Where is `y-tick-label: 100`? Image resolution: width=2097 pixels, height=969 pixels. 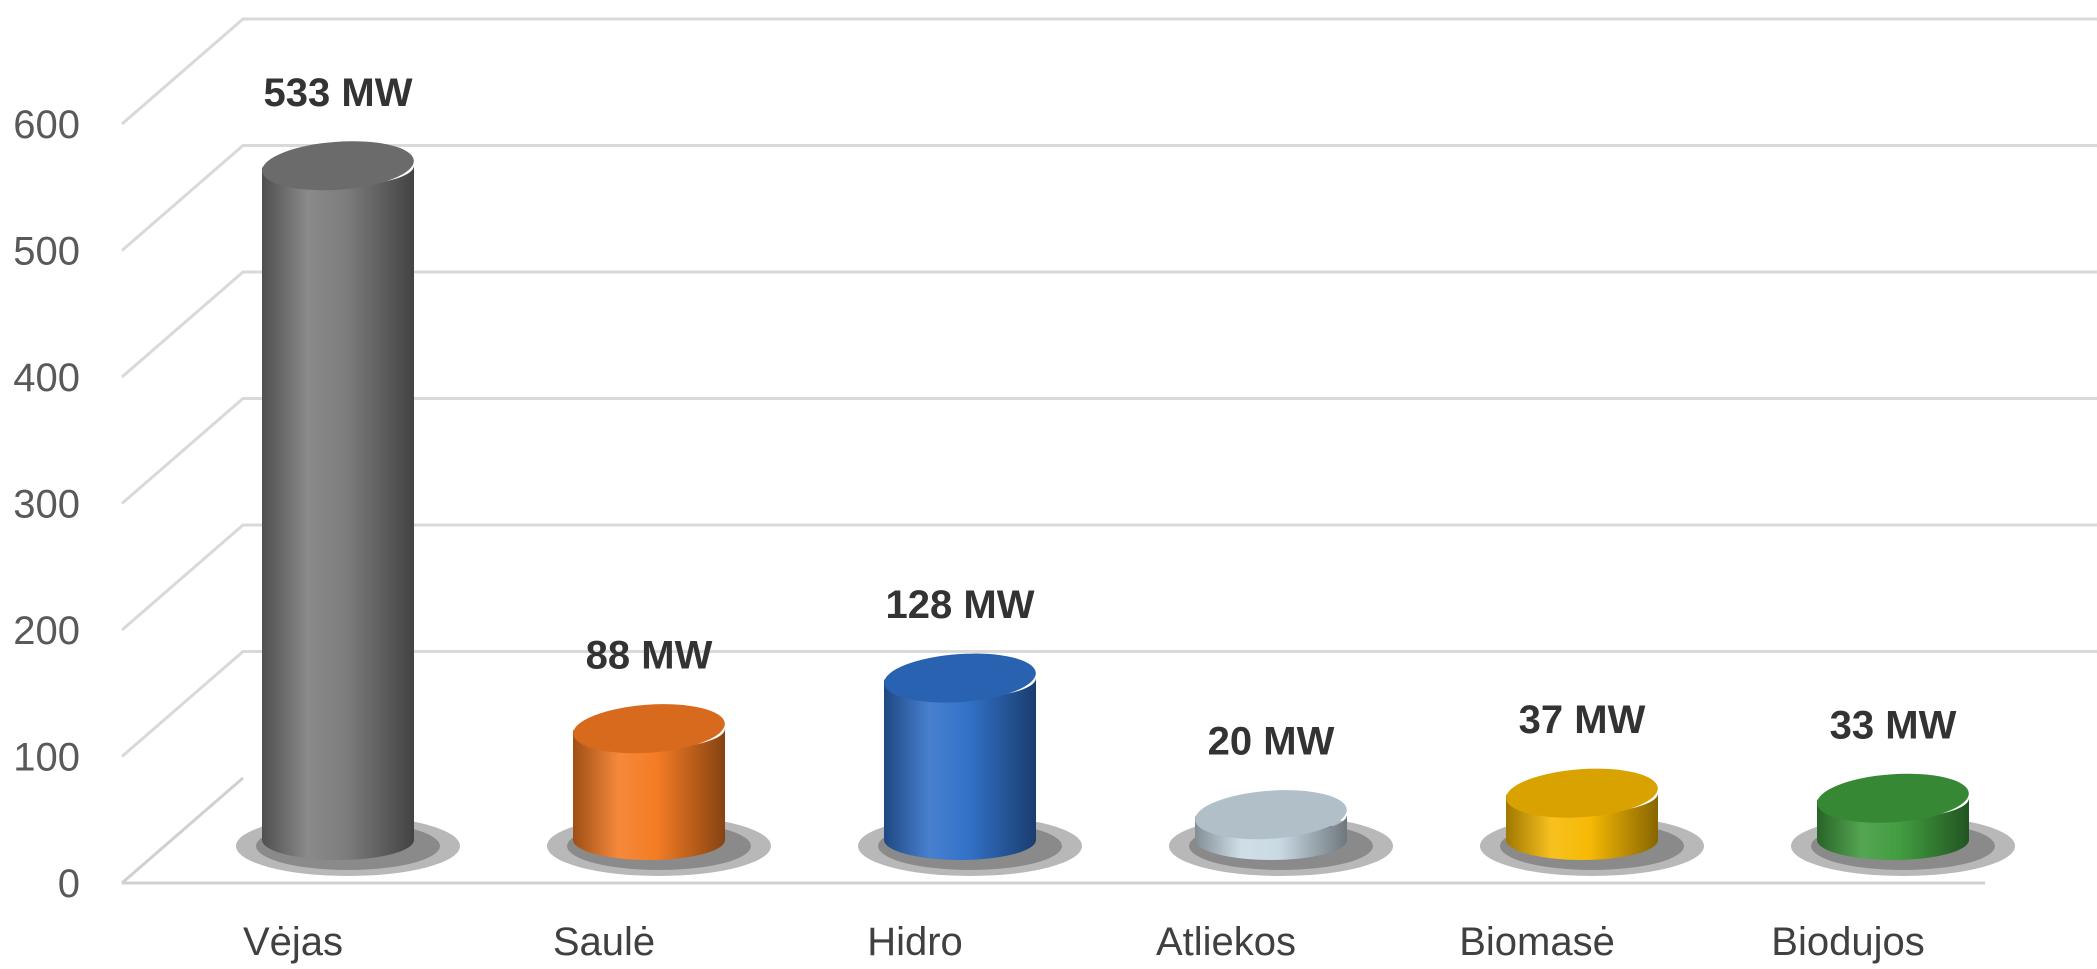
y-tick-label: 100 is located at coordinates (46, 758).